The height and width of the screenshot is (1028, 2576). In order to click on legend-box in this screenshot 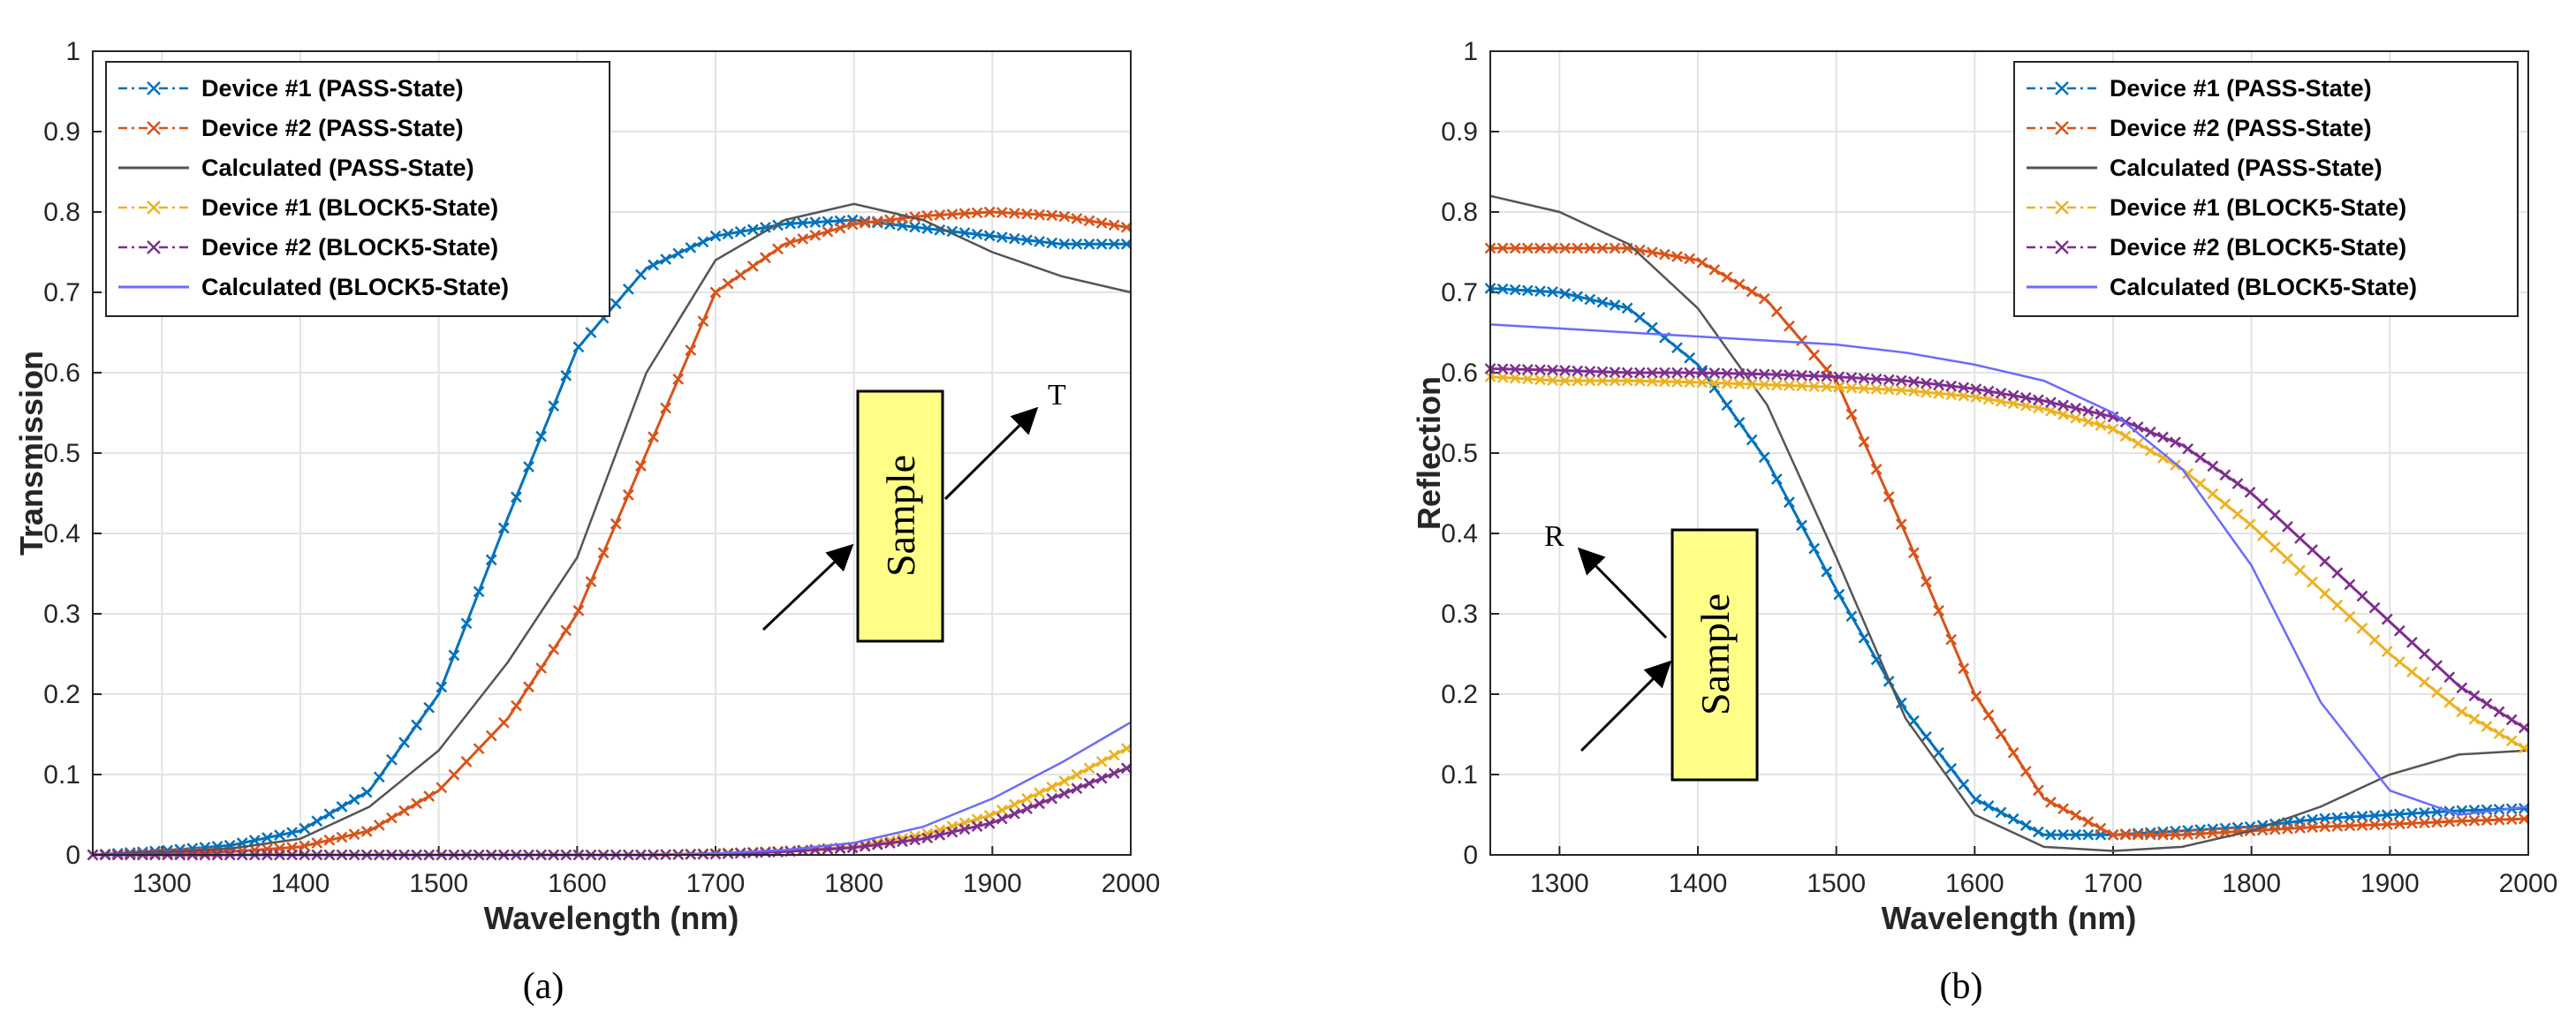, I will do `click(2266, 189)`.